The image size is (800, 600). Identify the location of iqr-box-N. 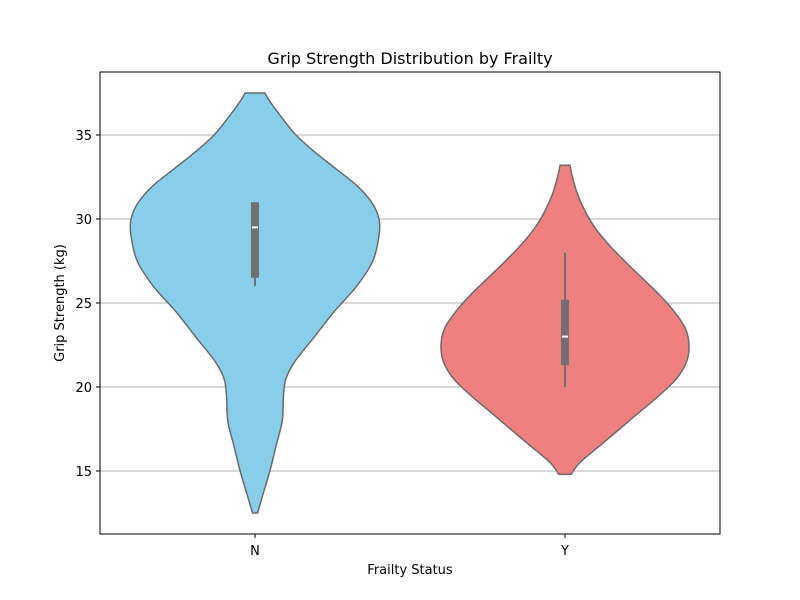
(255, 240).